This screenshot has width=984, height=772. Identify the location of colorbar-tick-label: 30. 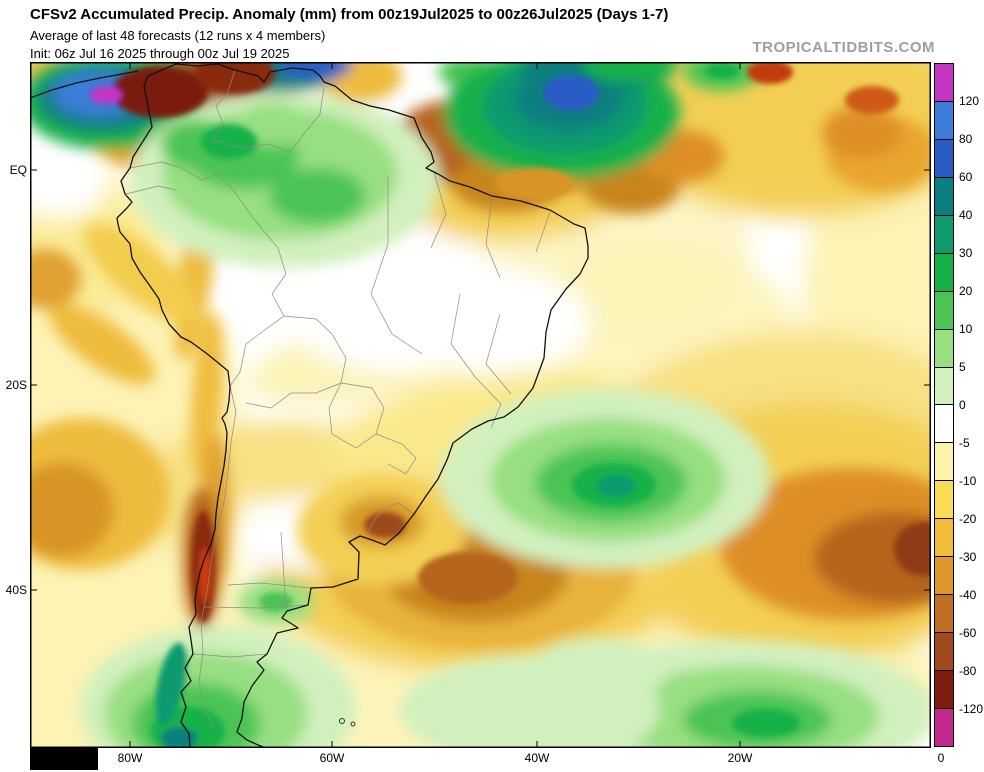
(966, 253).